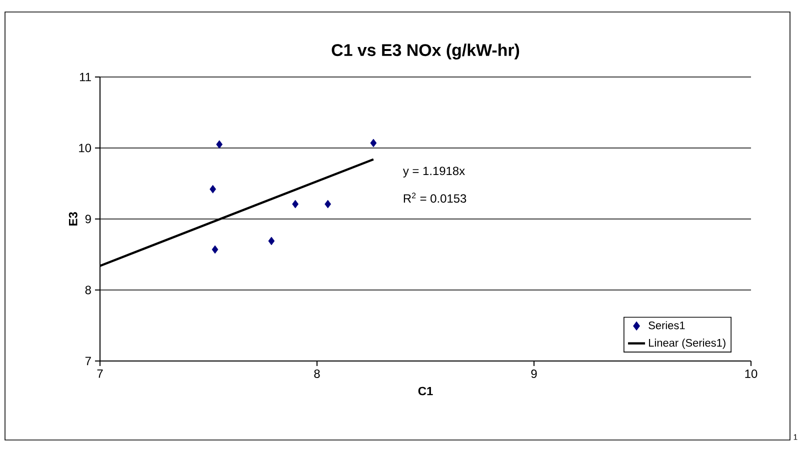 The height and width of the screenshot is (452, 811). What do you see at coordinates (73, 219) in the screenshot?
I see `y-axis-title: E3` at bounding box center [73, 219].